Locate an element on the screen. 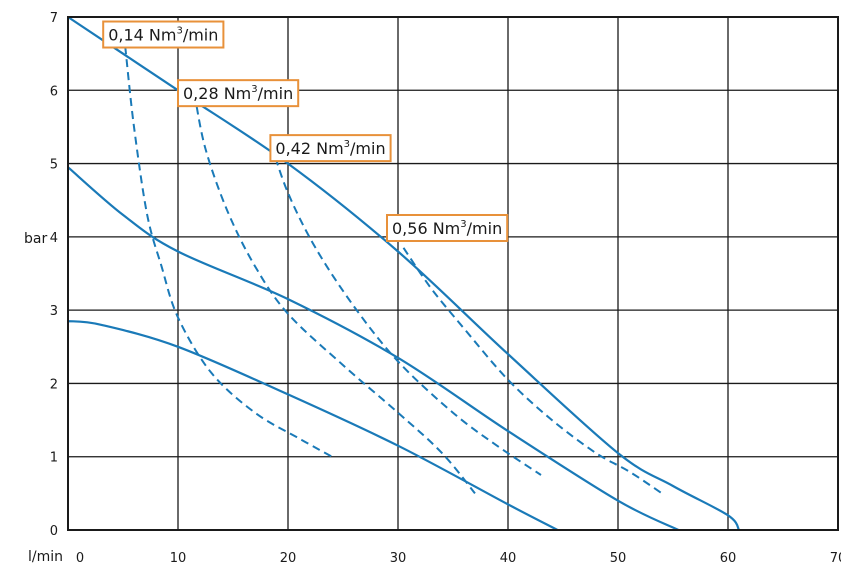 This screenshot has width=841, height=568. x-tick-label: 40 is located at coordinates (508, 558).